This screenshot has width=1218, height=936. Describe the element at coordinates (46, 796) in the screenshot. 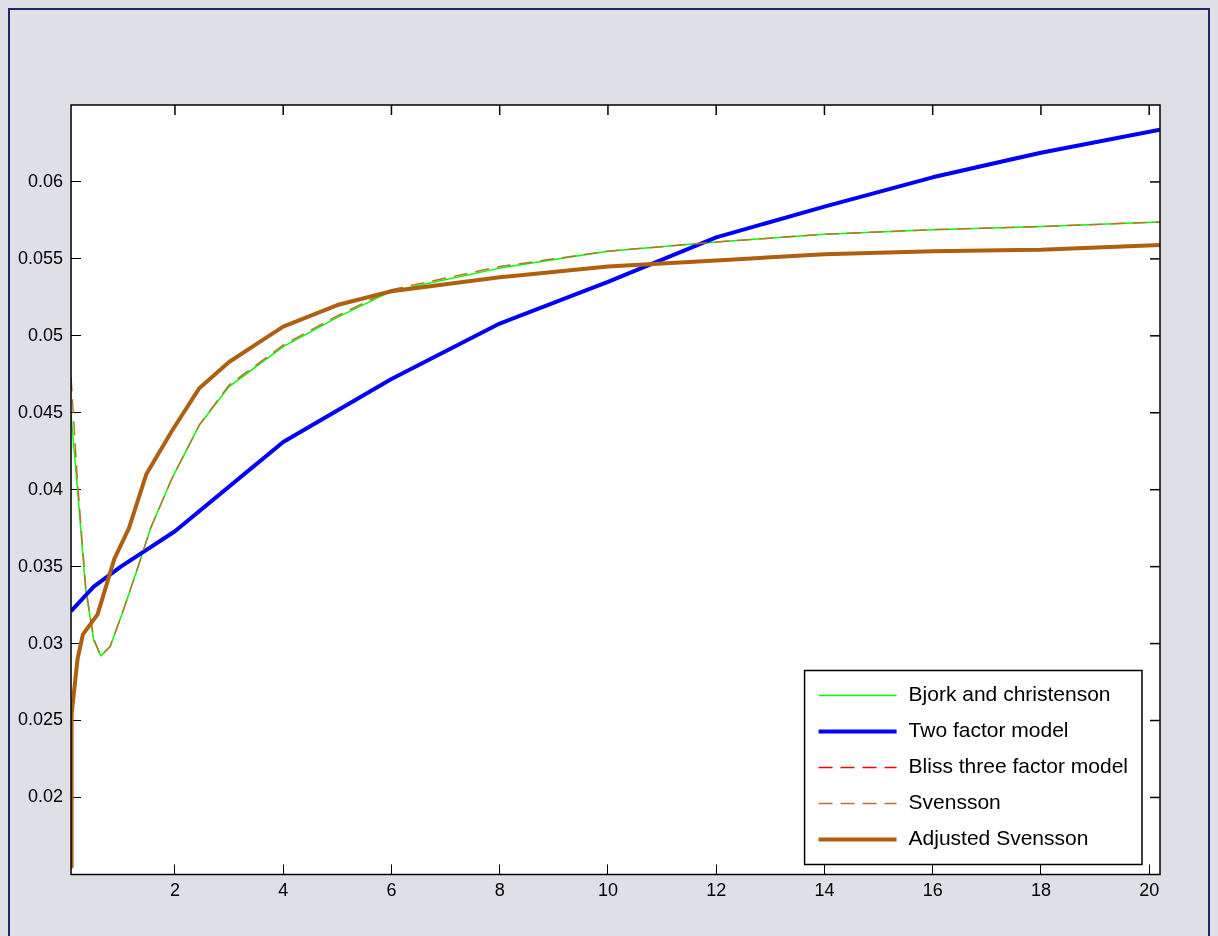

I see `y-tick-label: 0.02` at that location.